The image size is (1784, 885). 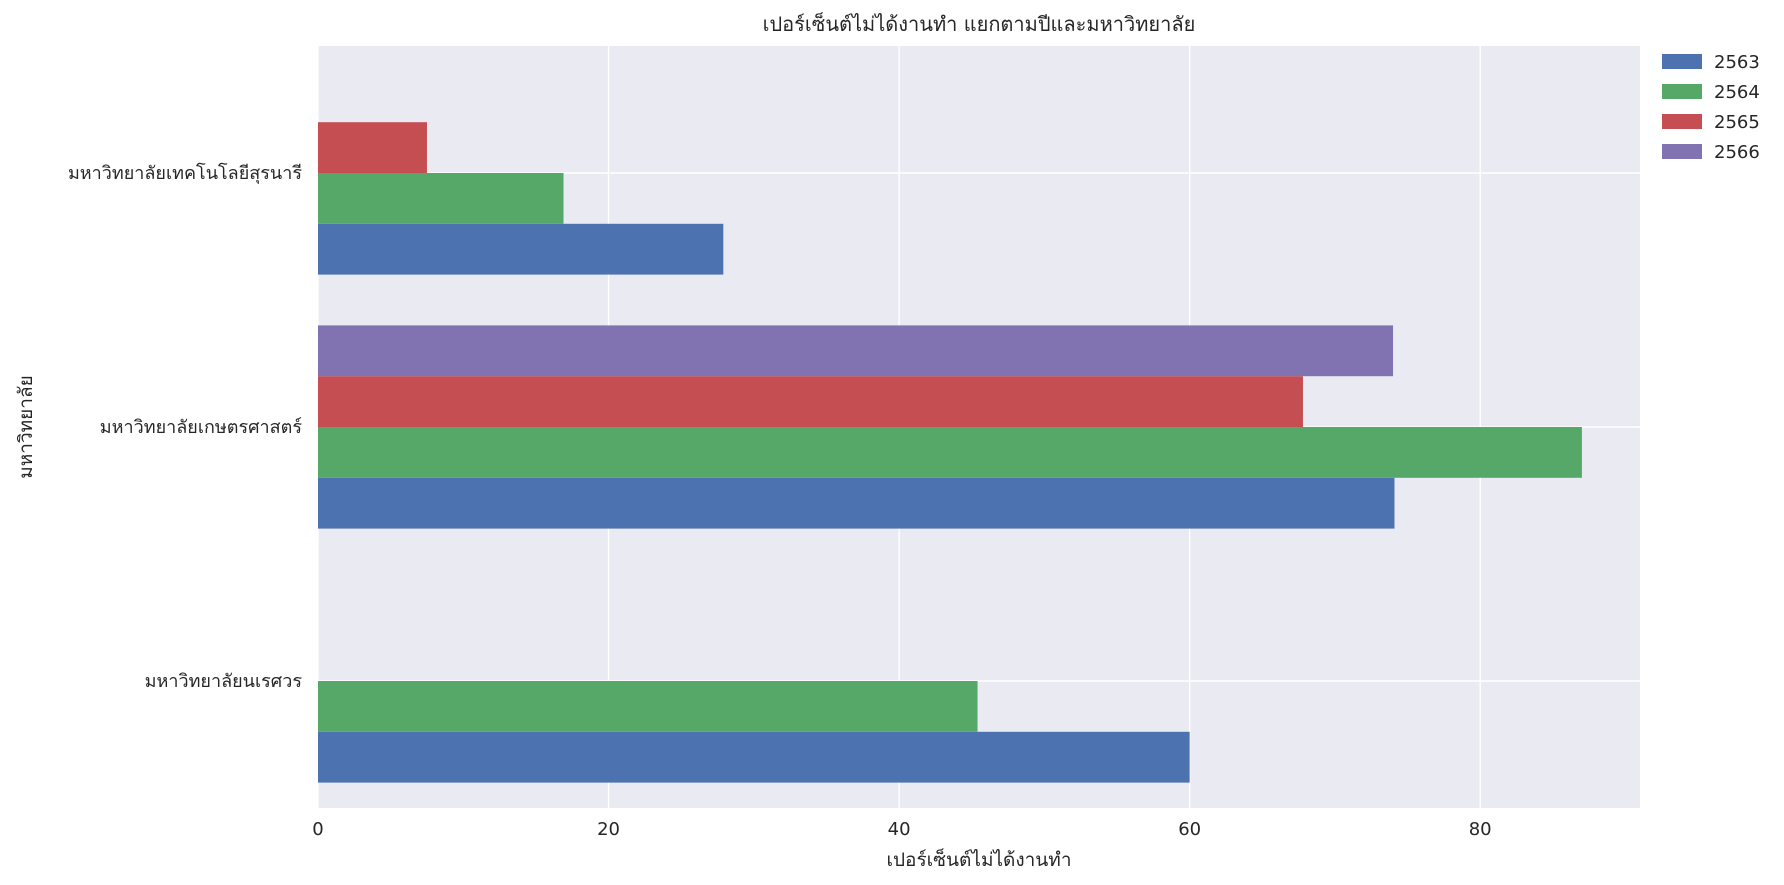 What do you see at coordinates (1480, 829) in the screenshot?
I see `x-tick-label: 80` at bounding box center [1480, 829].